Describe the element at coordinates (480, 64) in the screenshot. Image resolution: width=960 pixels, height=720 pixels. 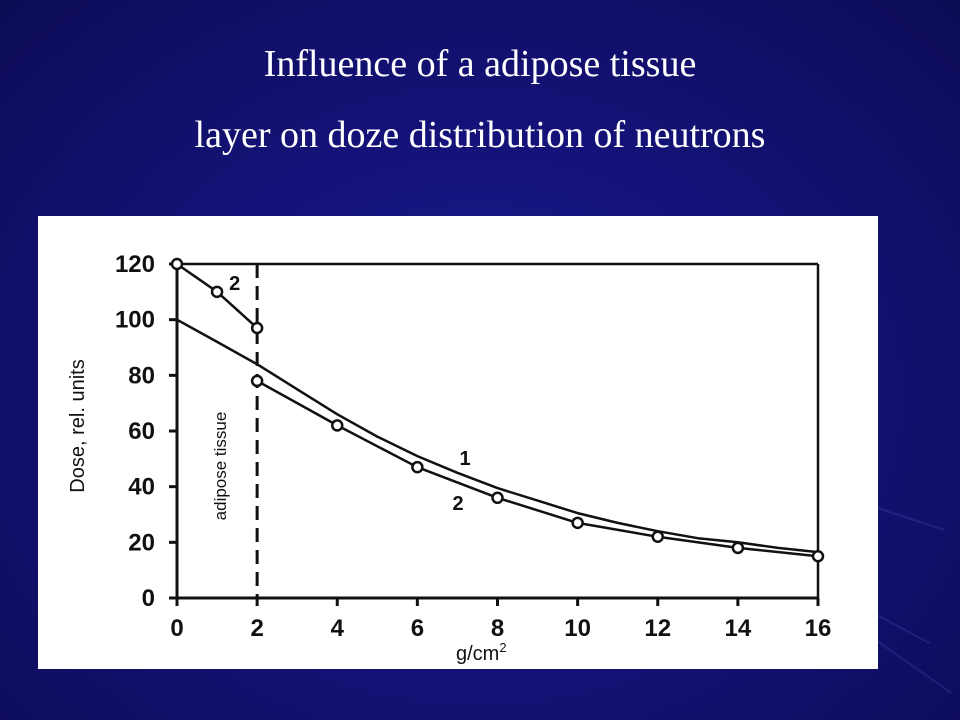
I see `slide-title-line1: Influence of a adipose tissue` at that location.